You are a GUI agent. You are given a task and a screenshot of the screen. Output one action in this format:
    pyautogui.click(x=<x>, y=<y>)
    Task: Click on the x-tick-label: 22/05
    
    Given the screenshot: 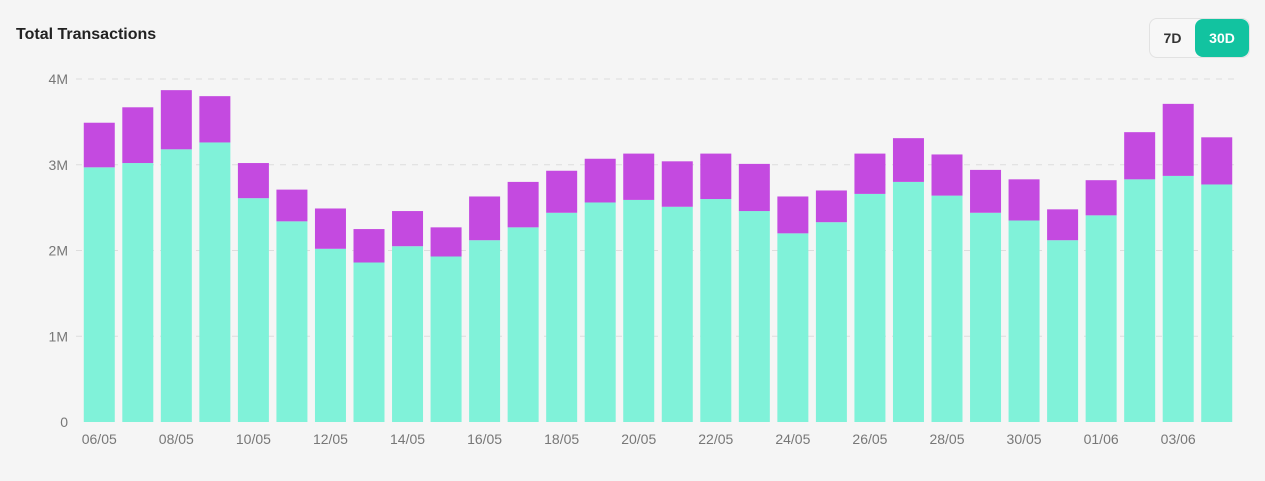 What is the action you would take?
    pyautogui.click(x=715, y=439)
    